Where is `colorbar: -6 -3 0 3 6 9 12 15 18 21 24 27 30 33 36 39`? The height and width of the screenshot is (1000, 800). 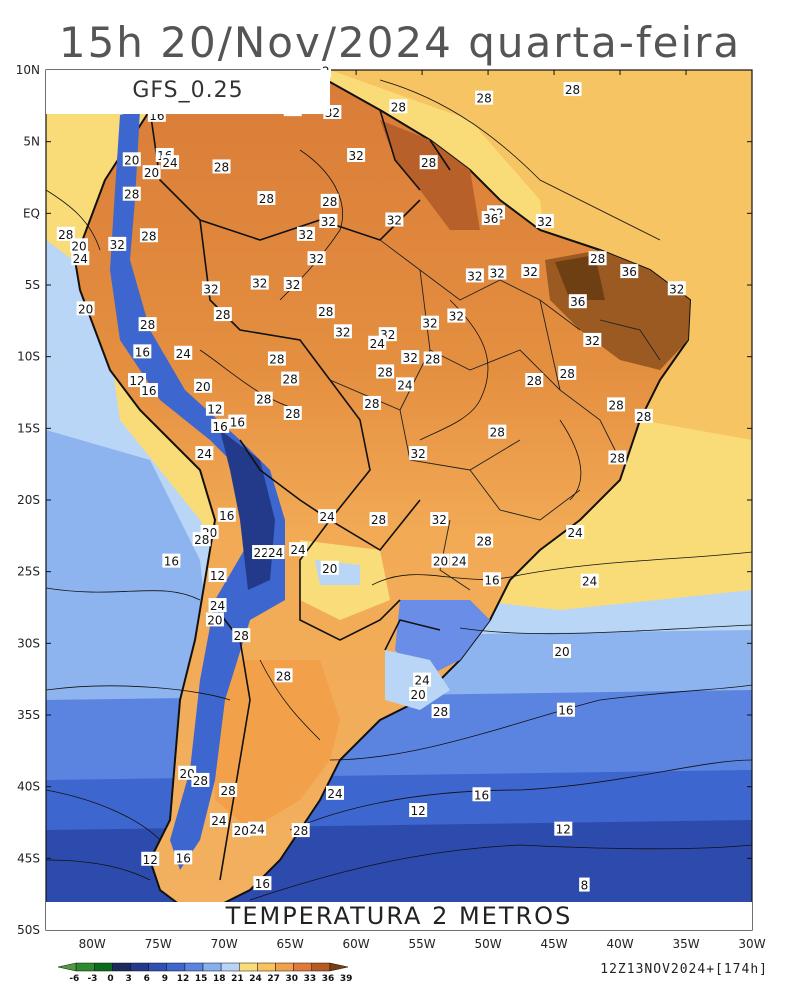 colorbar: -6 -3 0 3 6 9 12 15 18 21 24 27 30 33 36 39 is located at coordinates (205, 973).